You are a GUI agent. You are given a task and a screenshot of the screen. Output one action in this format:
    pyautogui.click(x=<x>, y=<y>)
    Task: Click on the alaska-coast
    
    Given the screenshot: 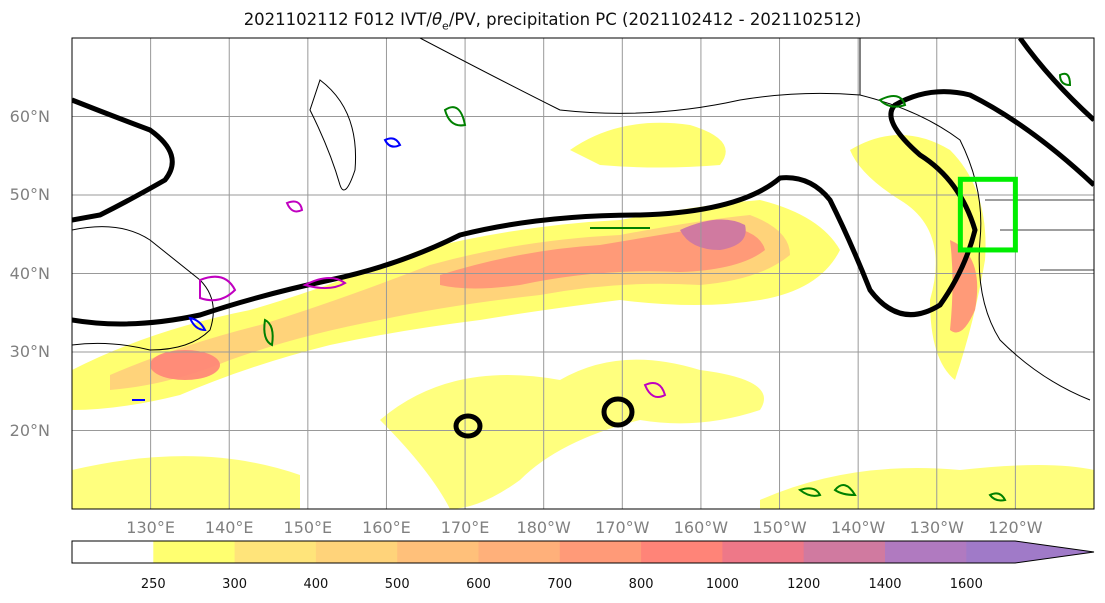 What is the action you would take?
    pyautogui.click(x=640, y=76)
    